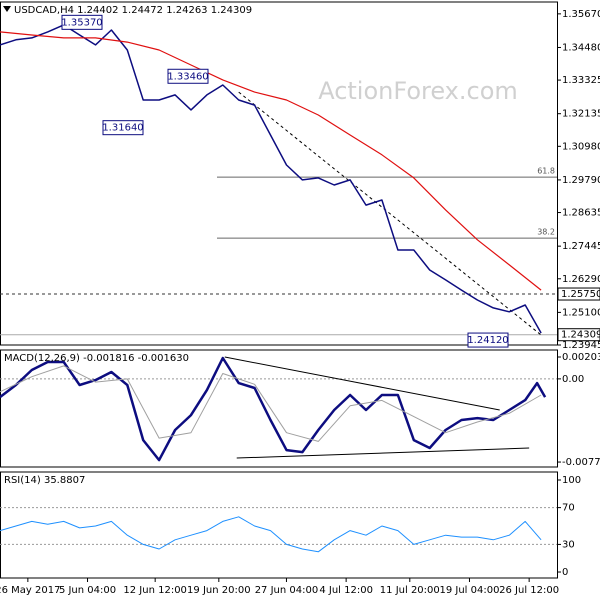  What do you see at coordinates (581, 345) in the screenshot?
I see `y-tick-label: 1.23945` at bounding box center [581, 345].